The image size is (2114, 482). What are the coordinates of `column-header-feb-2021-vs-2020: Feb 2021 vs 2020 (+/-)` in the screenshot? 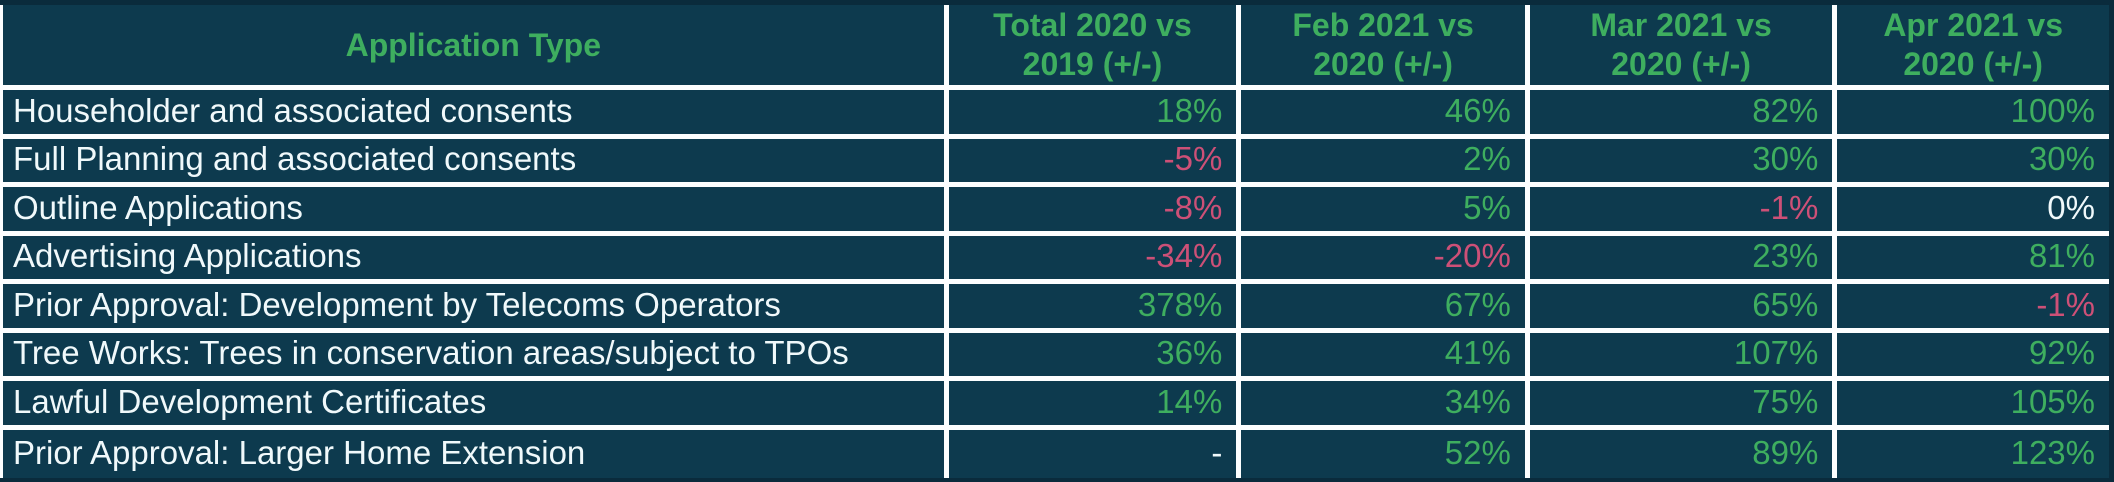 It's located at (1385, 47).